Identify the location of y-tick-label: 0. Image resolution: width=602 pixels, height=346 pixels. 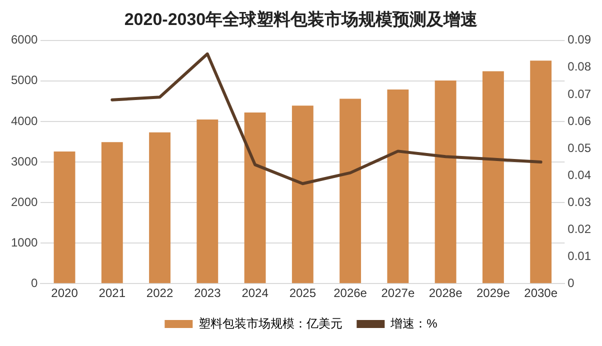
(34, 283).